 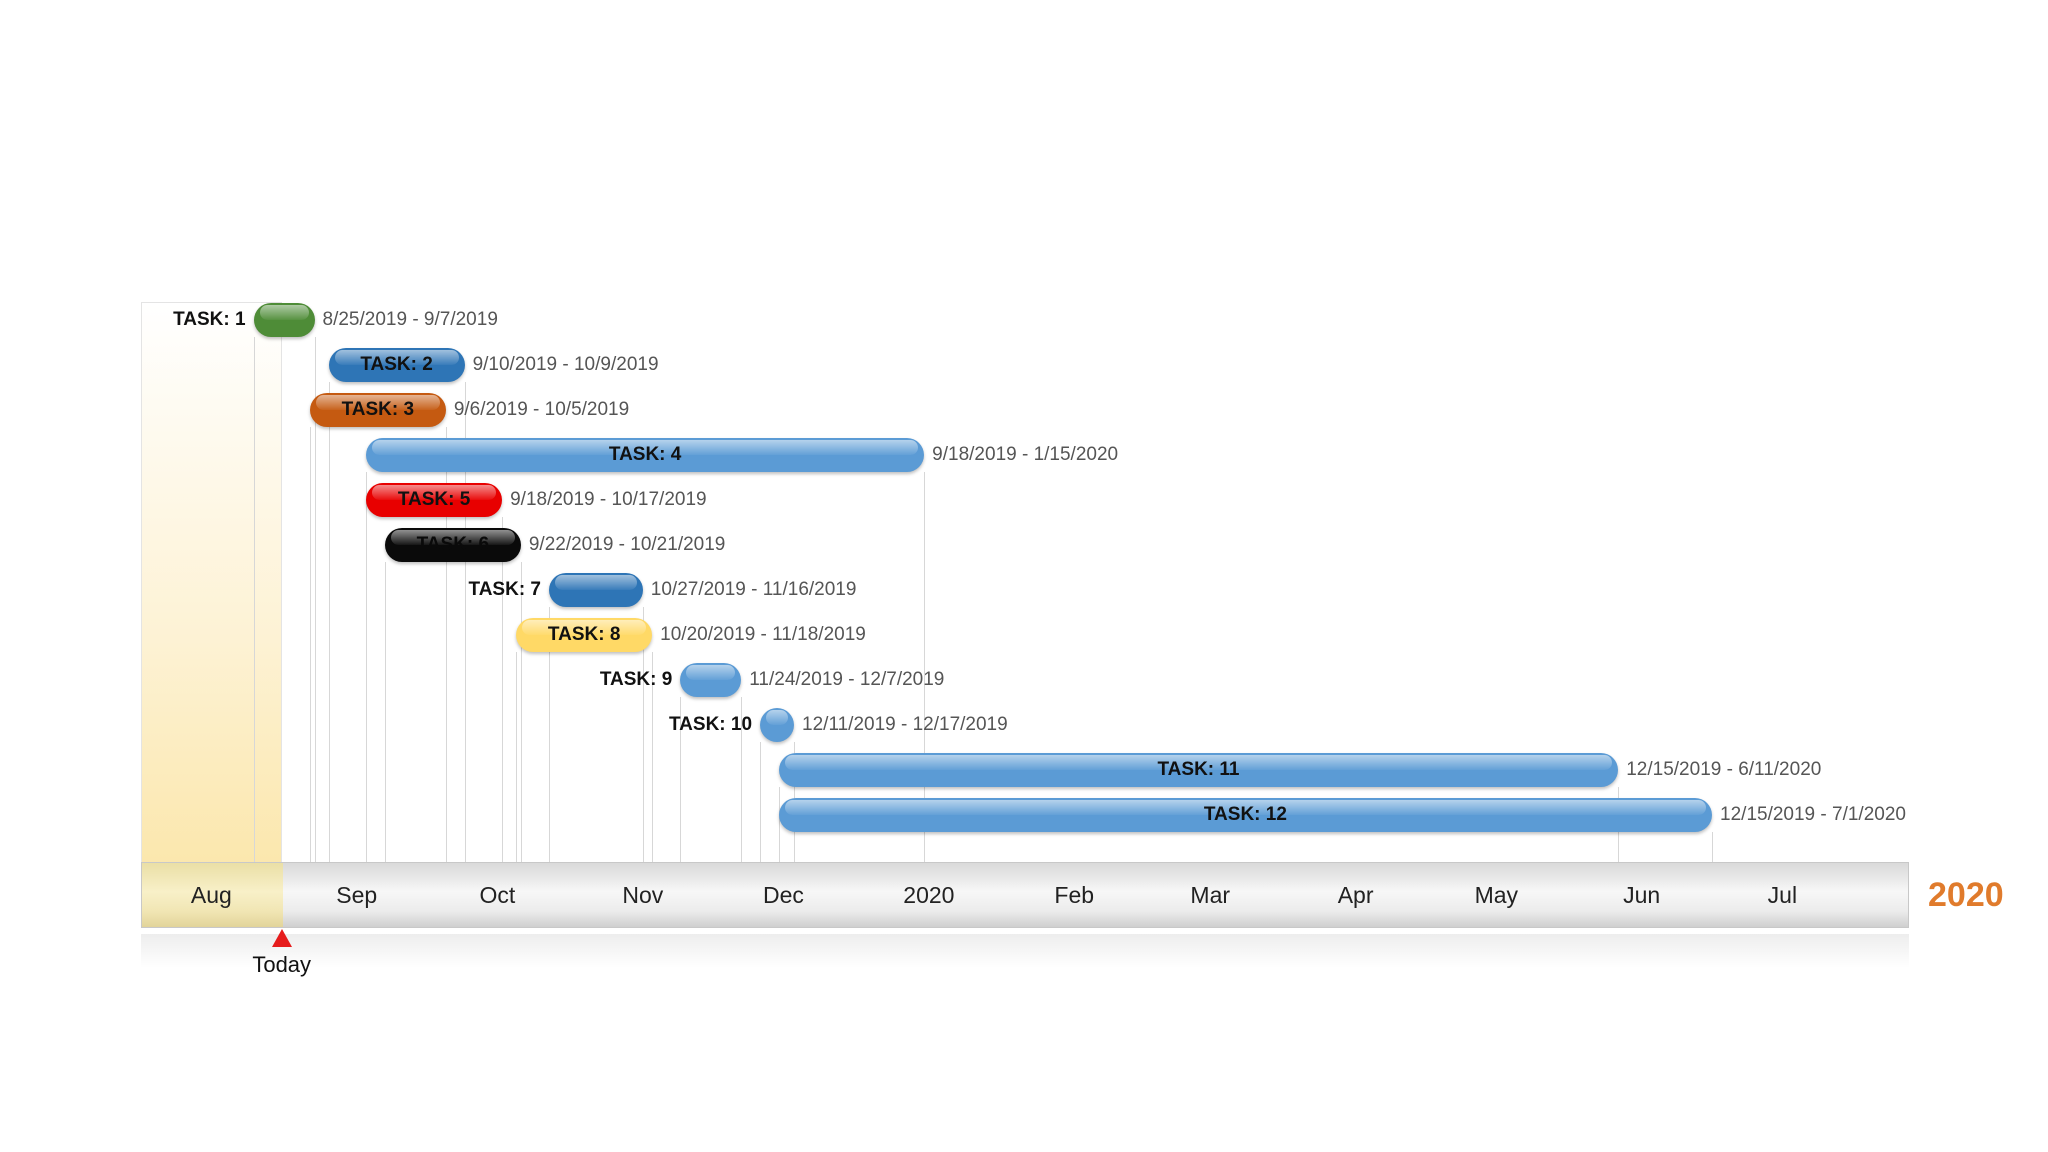 I want to click on task-name: TASK: 2, so click(x=396, y=364).